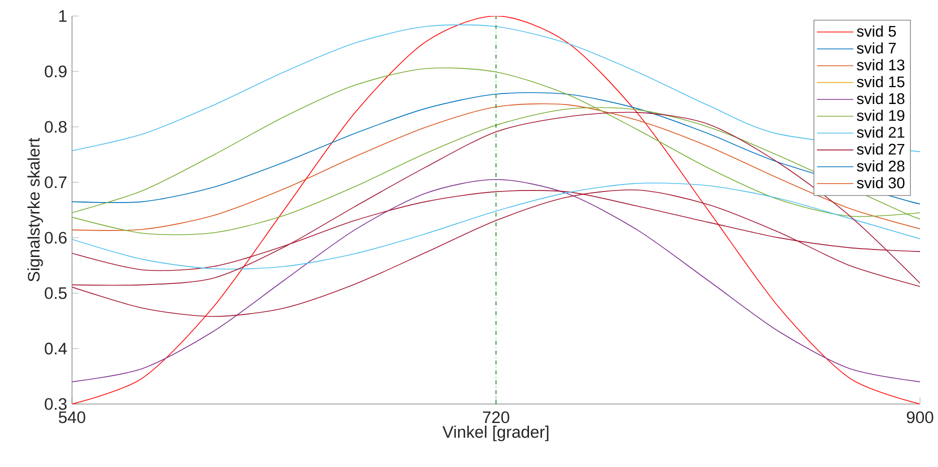  Describe the element at coordinates (880, 115) in the screenshot. I see `legend-label: svid 19` at that location.